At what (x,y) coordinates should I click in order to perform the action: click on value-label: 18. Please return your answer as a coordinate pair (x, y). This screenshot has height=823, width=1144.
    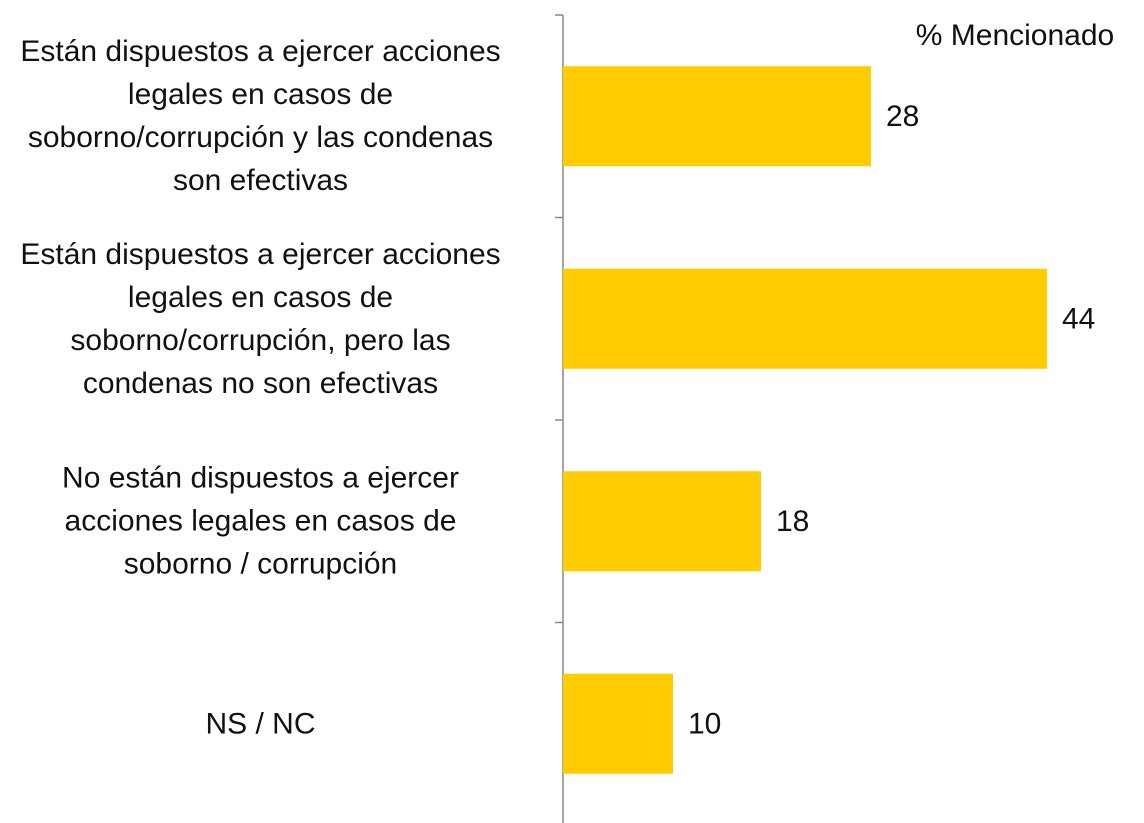
    Looking at the image, I should click on (792, 521).